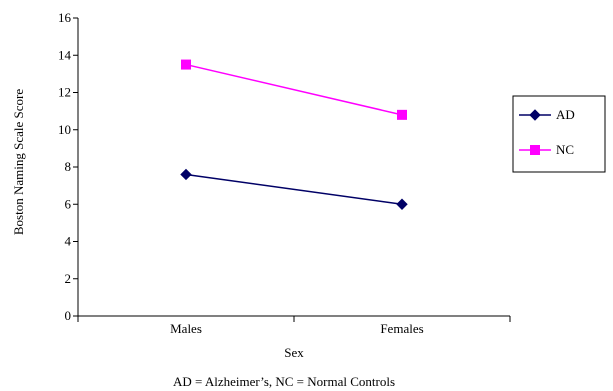  Describe the element at coordinates (65, 54) in the screenshot. I see `y-tick-label: 14` at that location.